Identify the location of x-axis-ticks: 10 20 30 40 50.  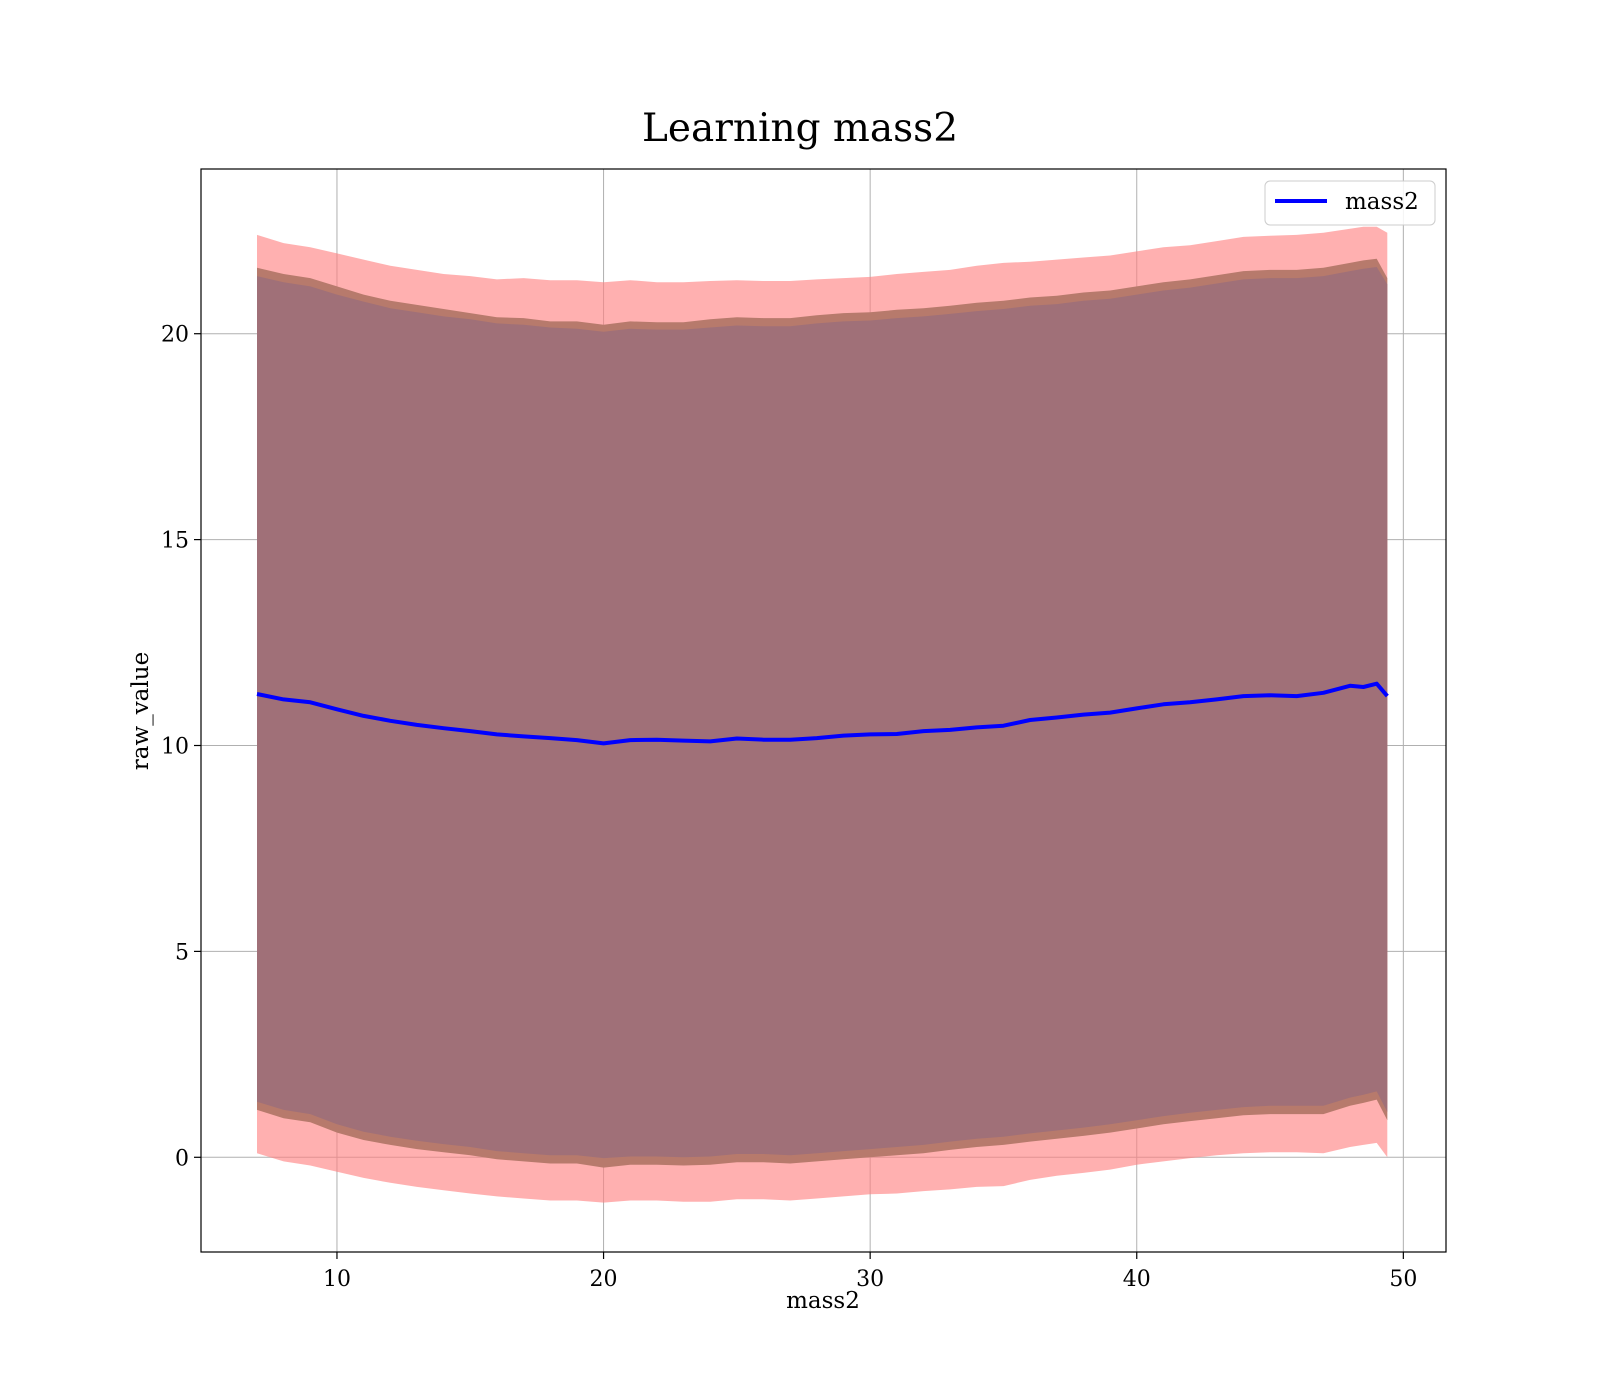
(870, 1272).